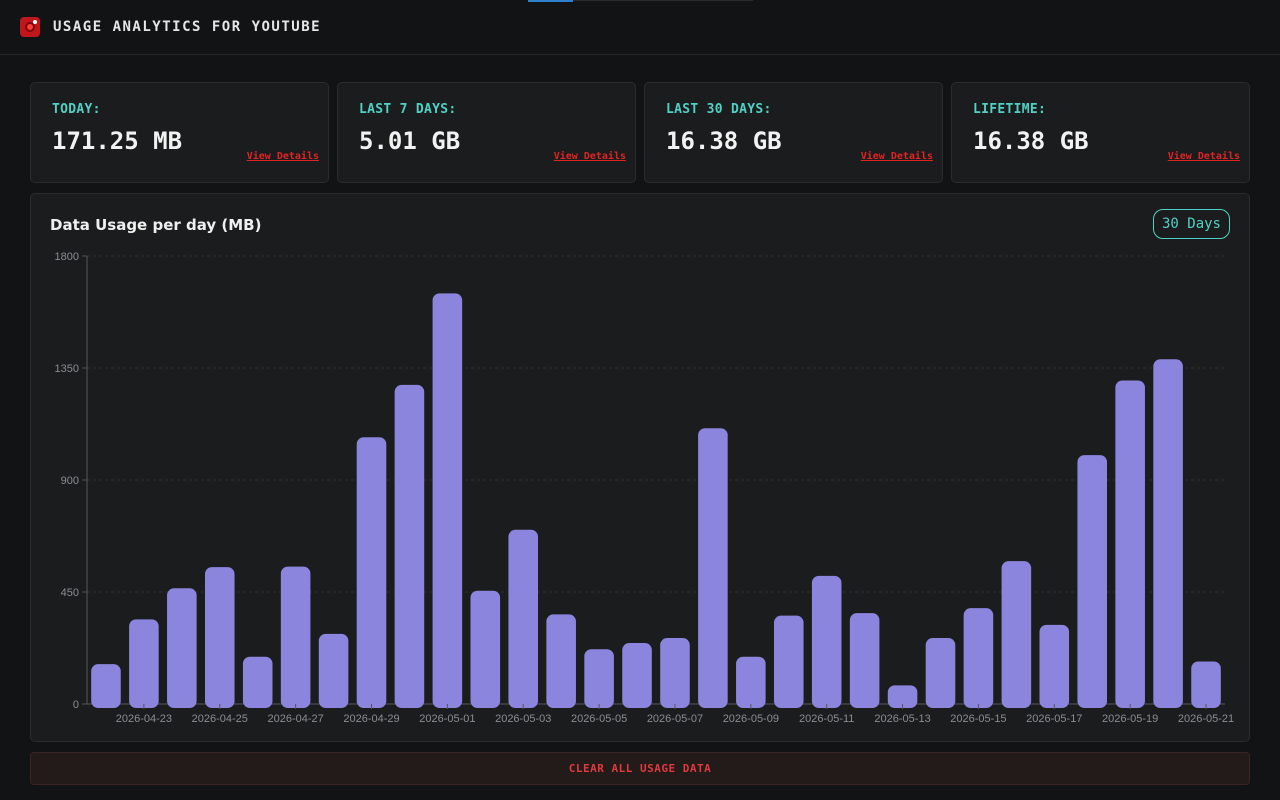  Describe the element at coordinates (144, 719) in the screenshot. I see `x-tick-label: 2026-04-23` at that location.